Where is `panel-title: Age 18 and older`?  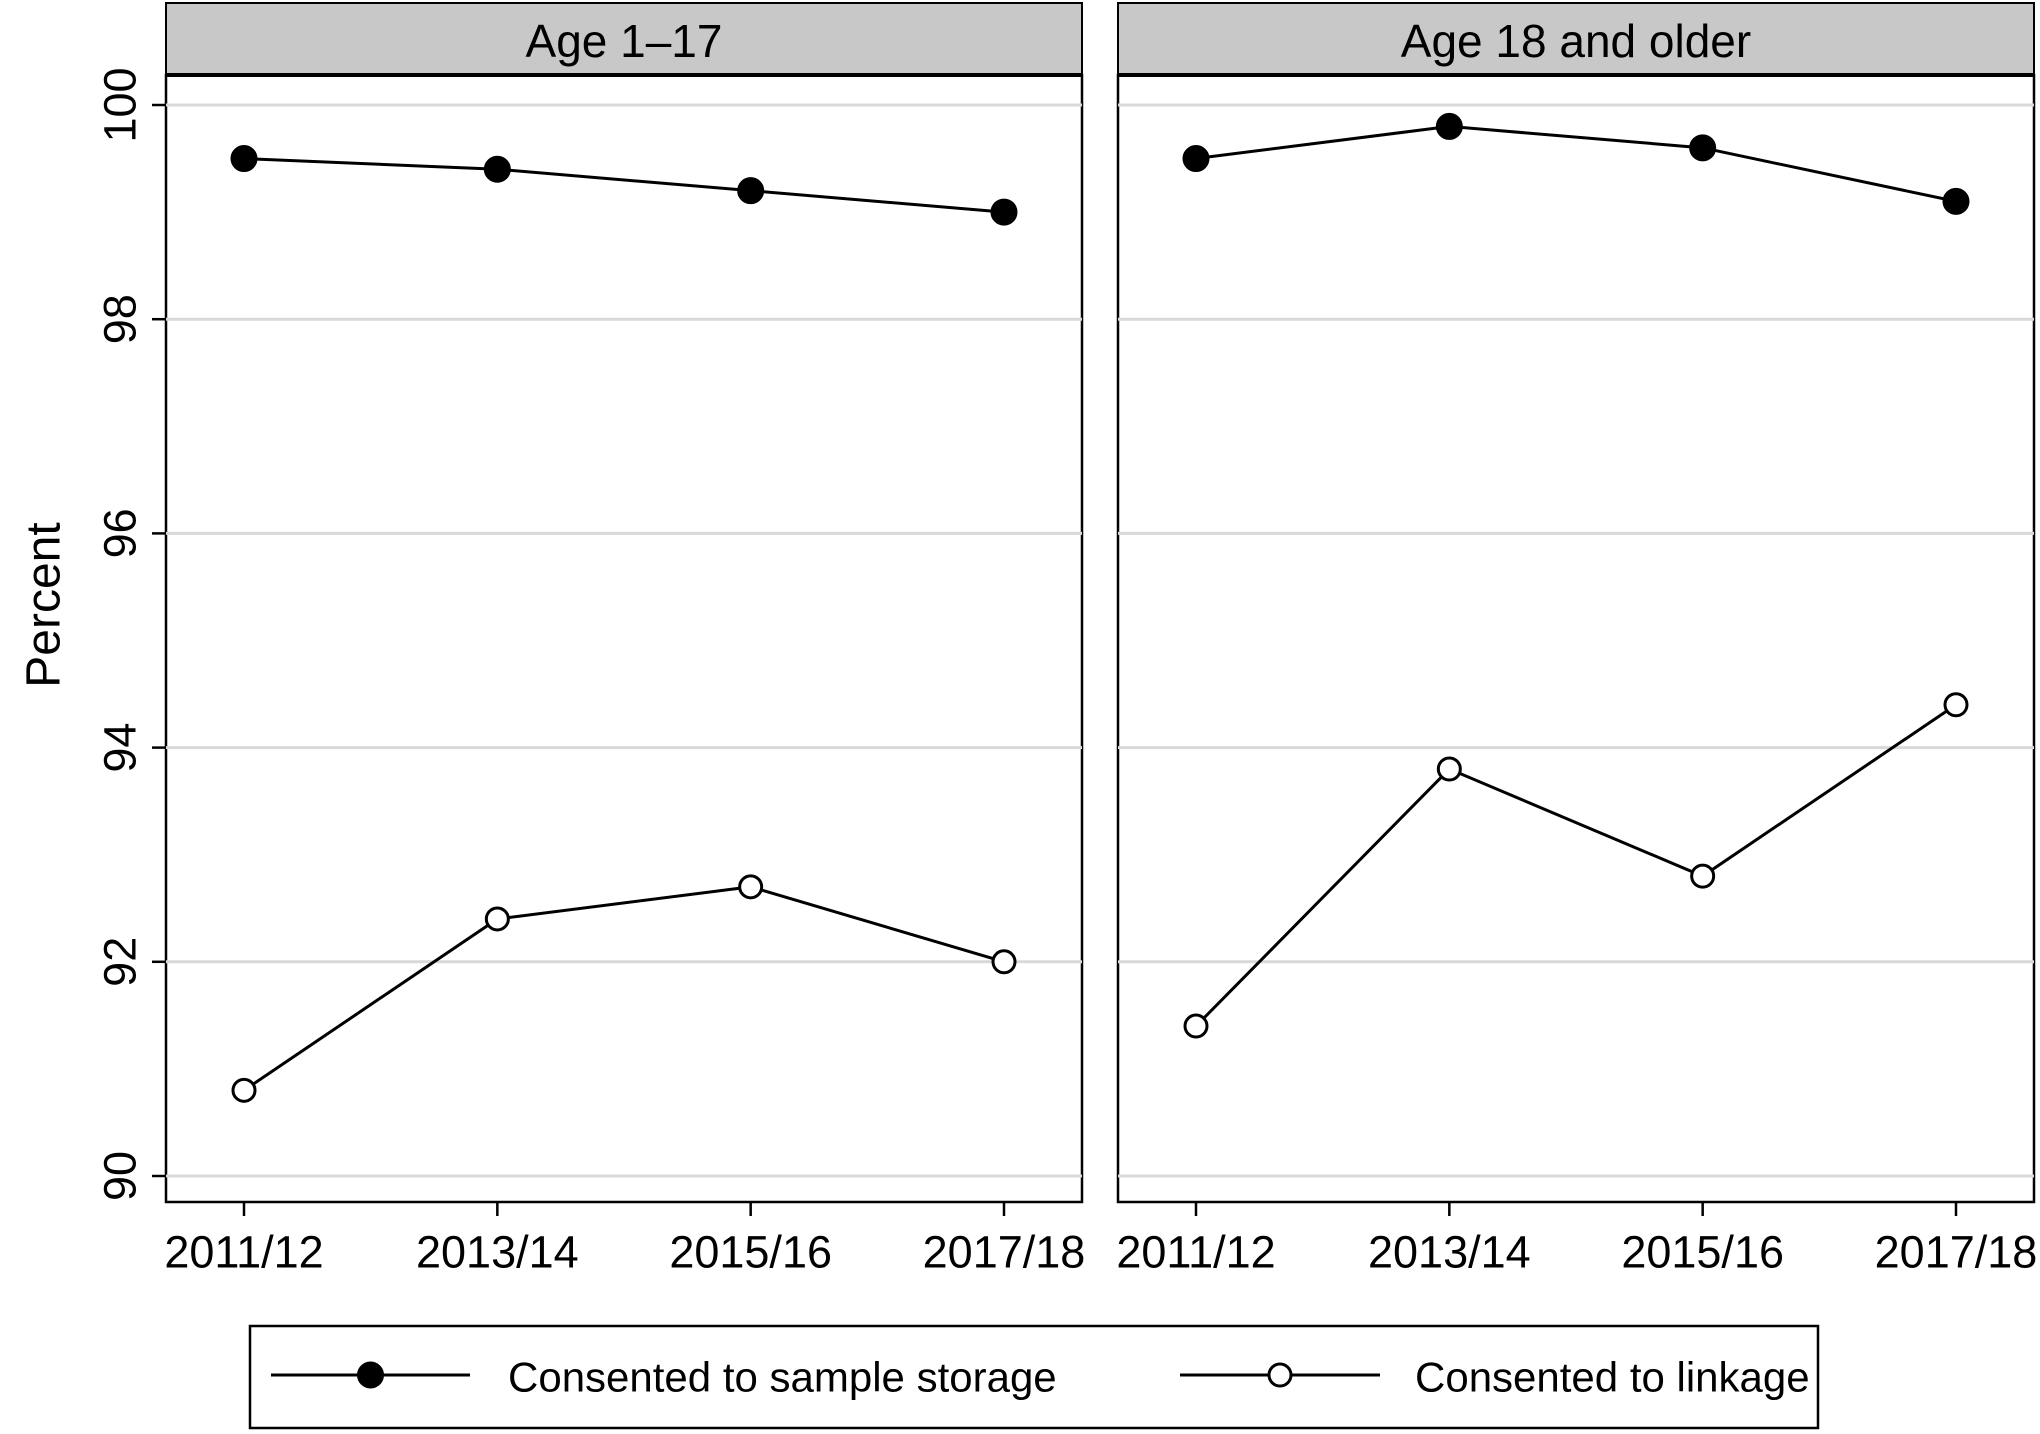
panel-title: Age 18 and older is located at coordinates (1576, 41).